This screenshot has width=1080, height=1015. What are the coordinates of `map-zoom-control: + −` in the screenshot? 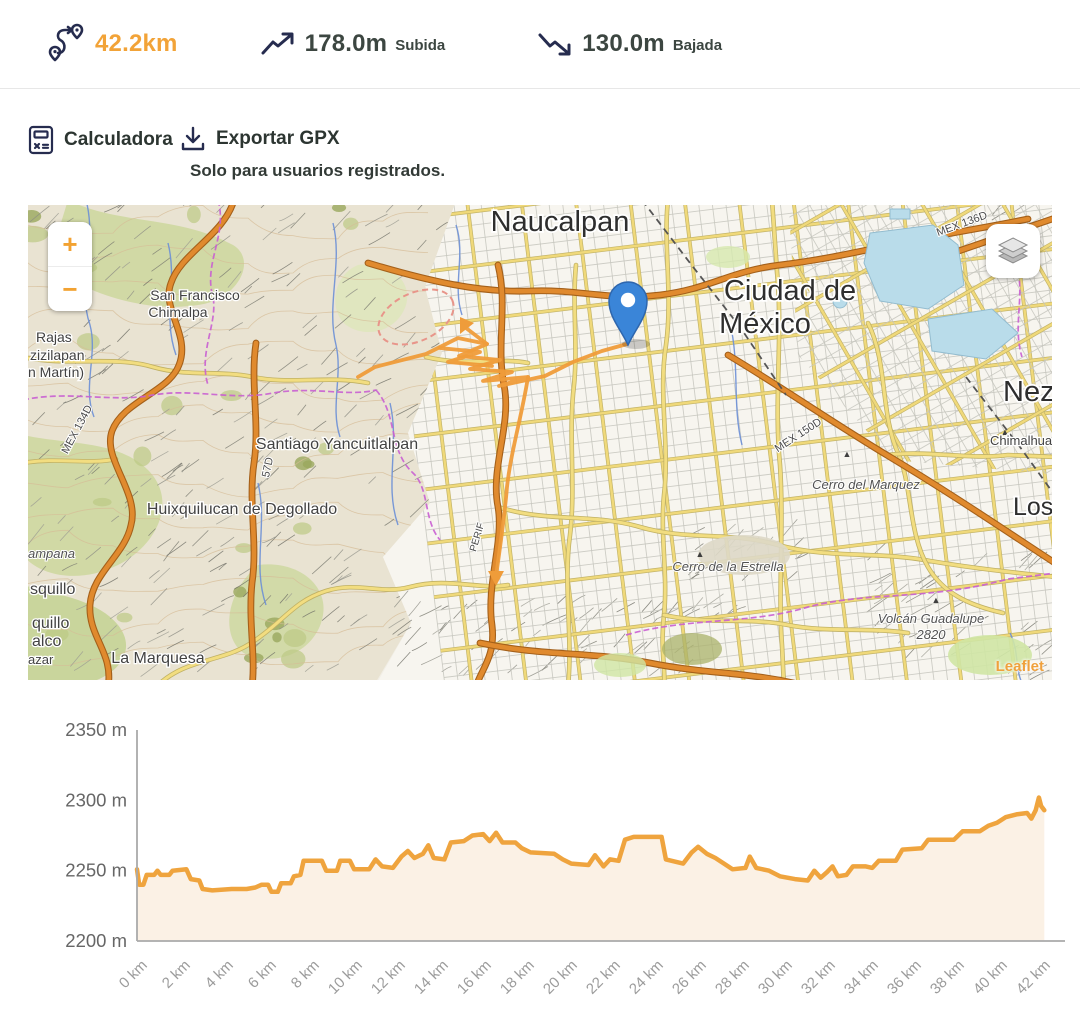 It's located at (70, 266).